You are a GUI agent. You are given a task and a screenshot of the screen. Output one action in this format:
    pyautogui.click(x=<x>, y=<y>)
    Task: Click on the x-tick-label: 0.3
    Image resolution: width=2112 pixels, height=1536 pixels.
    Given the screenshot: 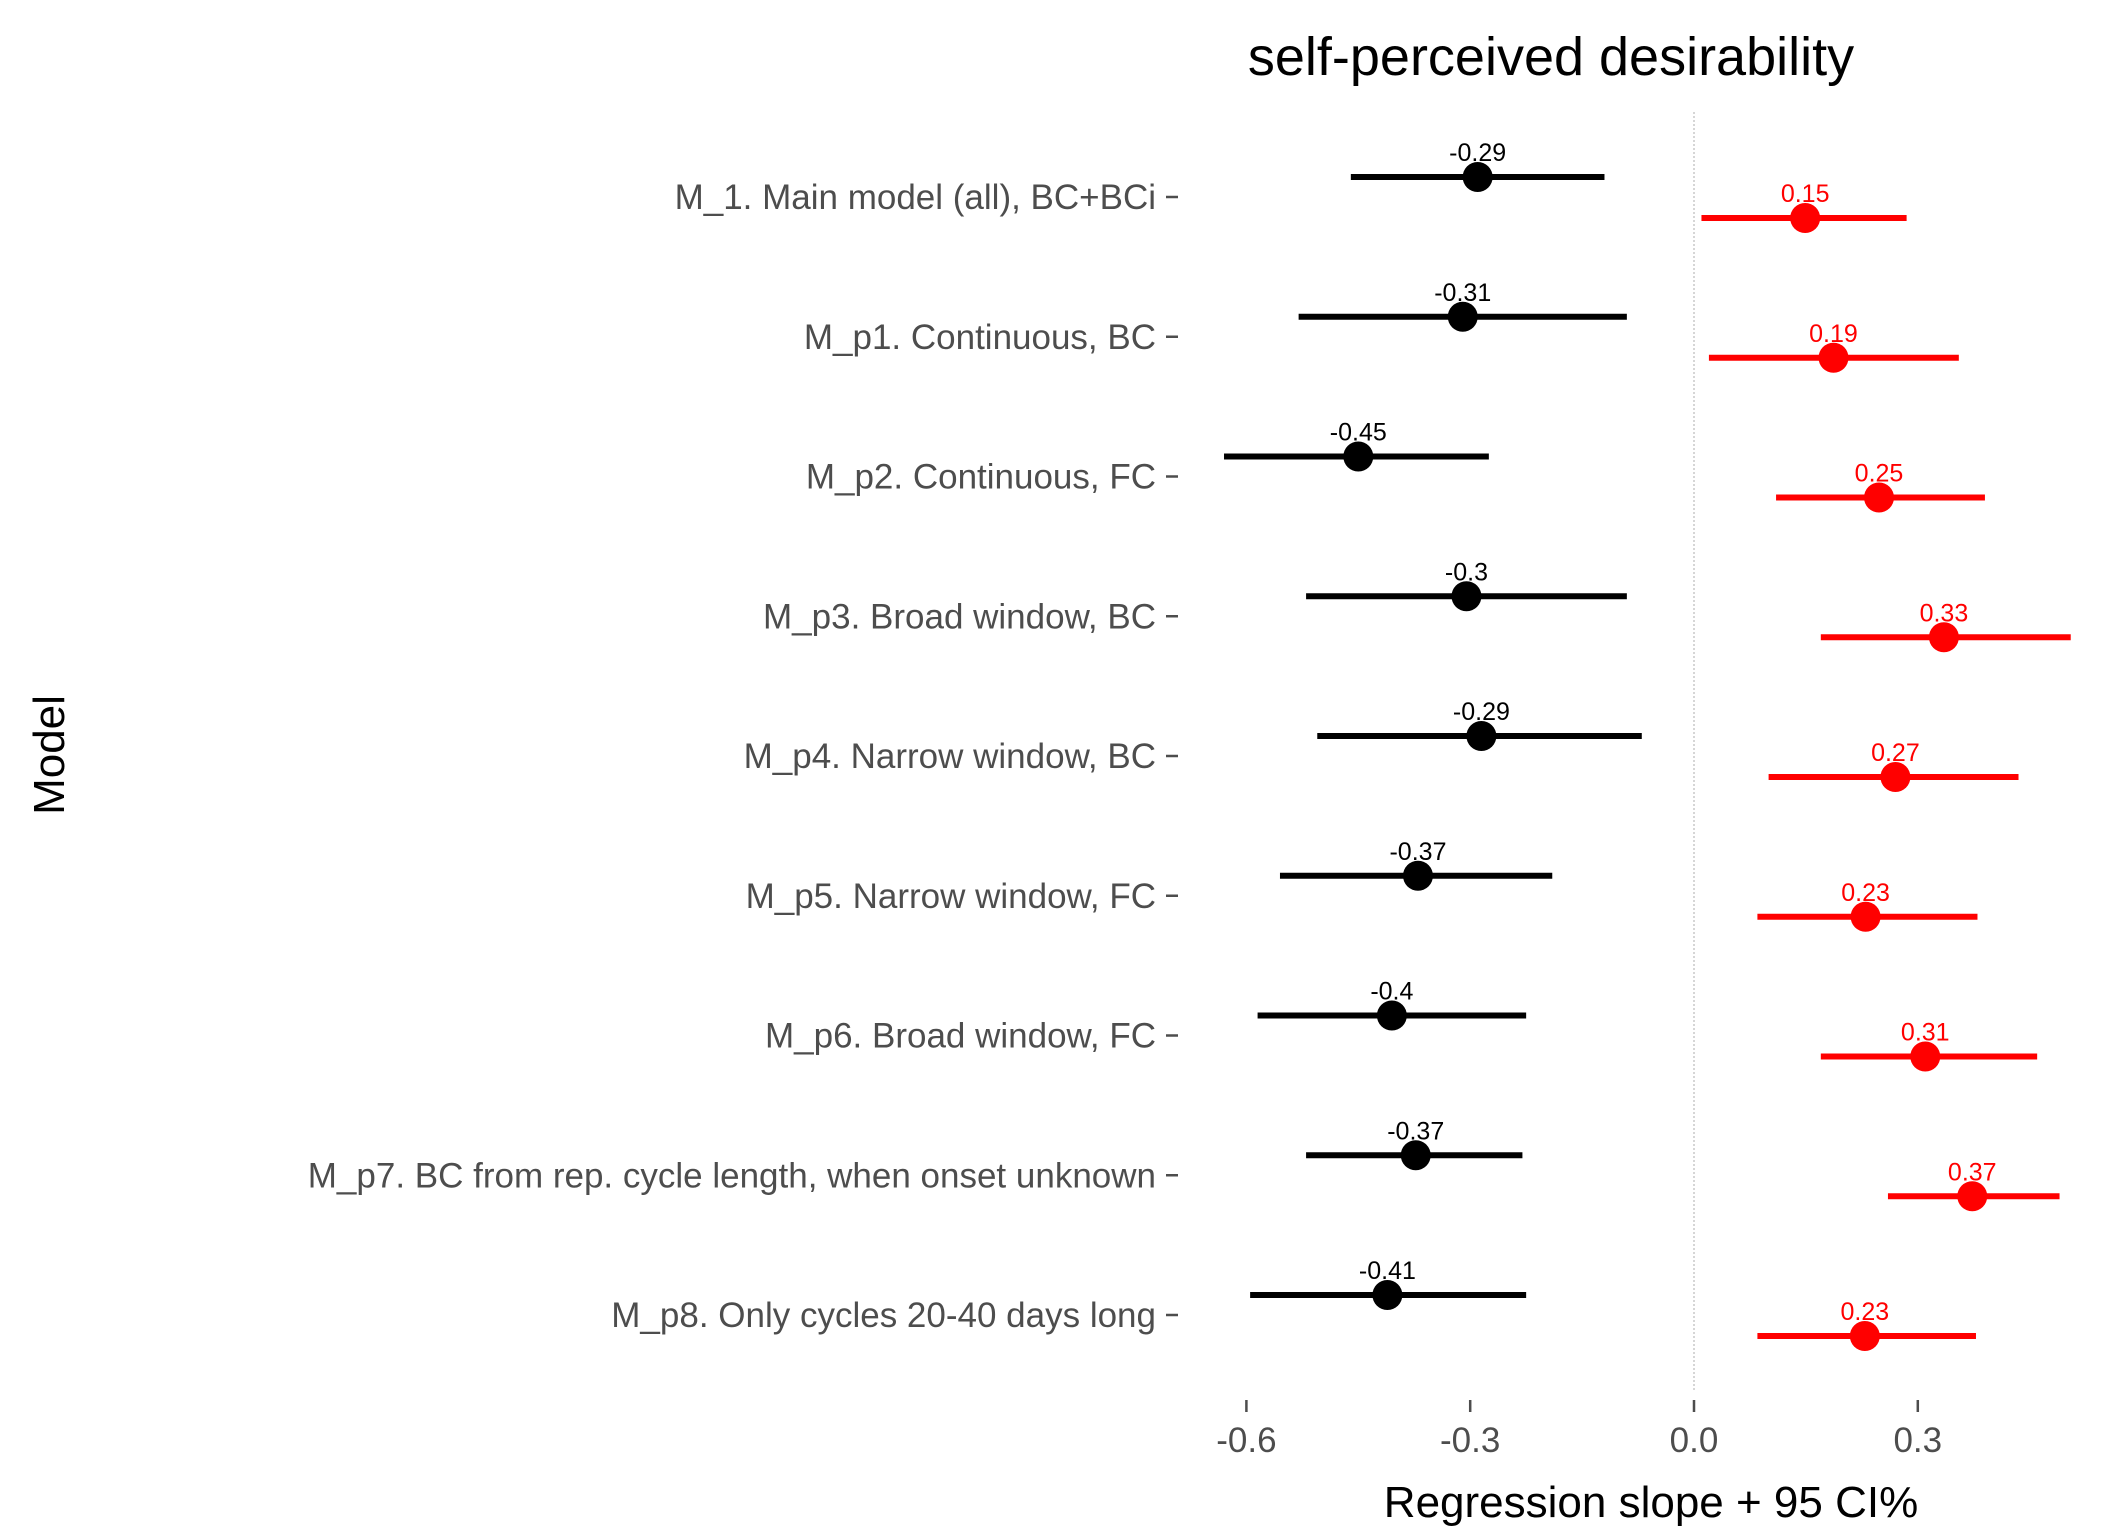 What is the action you would take?
    pyautogui.click(x=1917, y=1440)
    